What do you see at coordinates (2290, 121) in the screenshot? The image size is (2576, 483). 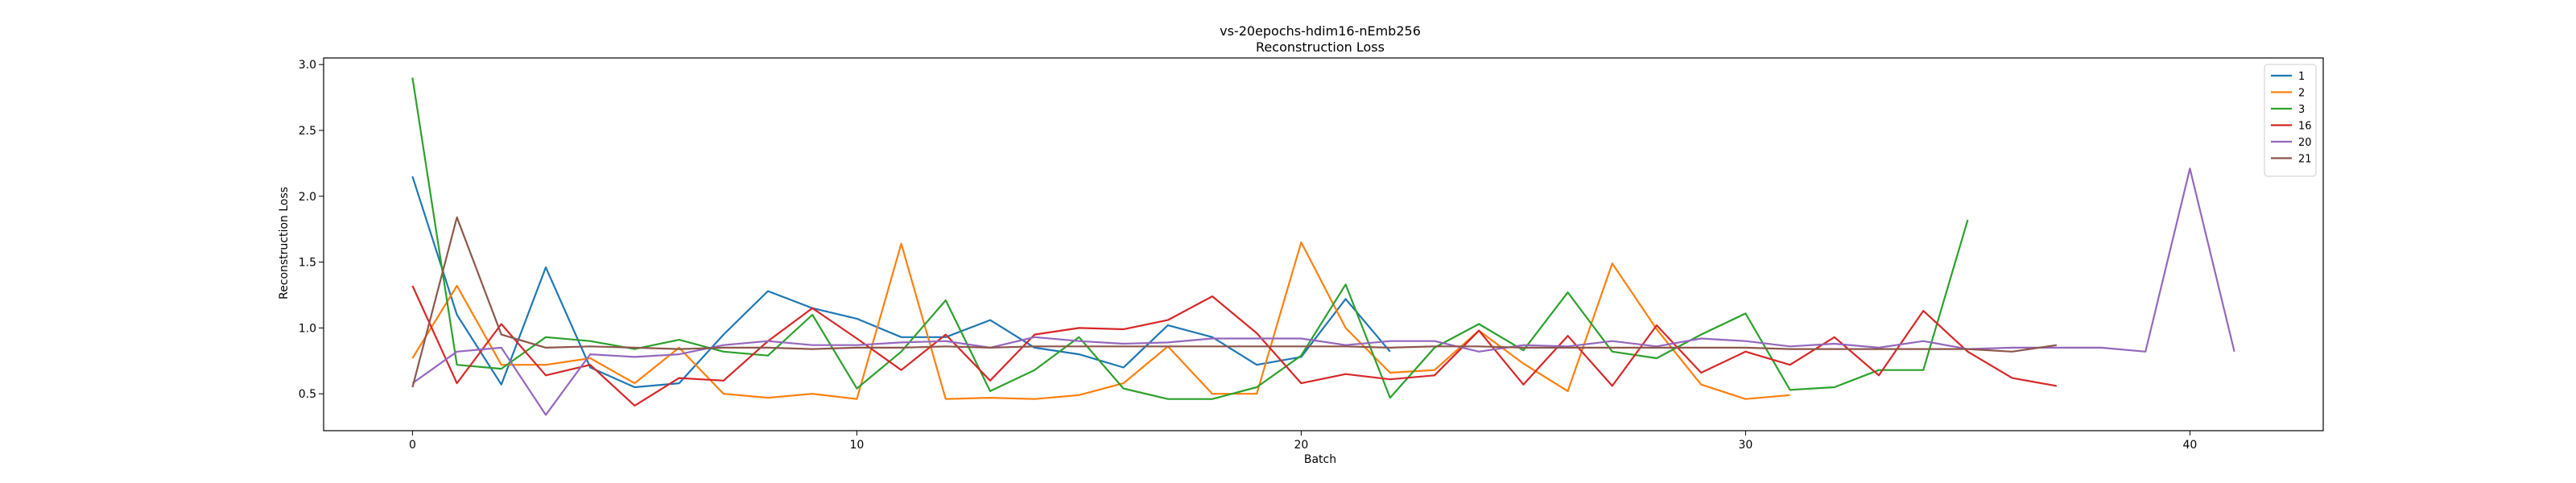 I see `legend: 1 2 3 16 20 21` at bounding box center [2290, 121].